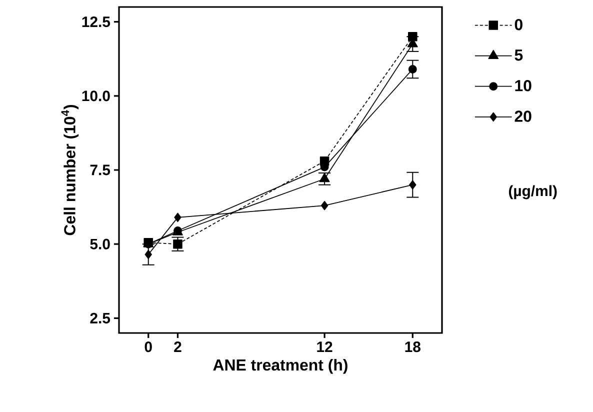 This screenshot has width=593, height=412. Describe the element at coordinates (100, 318) in the screenshot. I see `y-tick-label: 2.5` at that location.